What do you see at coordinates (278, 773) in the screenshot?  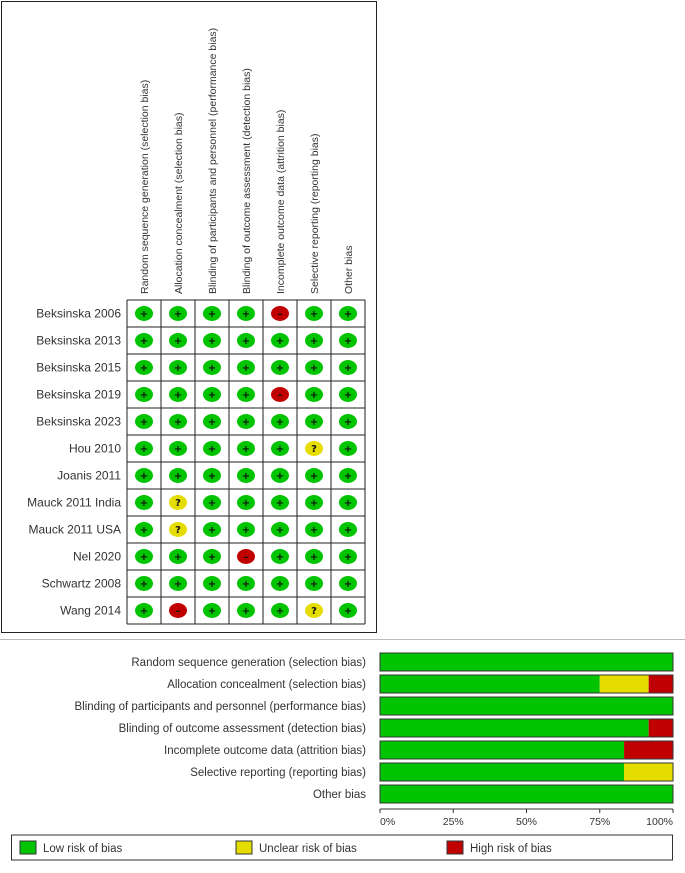 I see `bar-category-label: Selective reporting (reporting bias)` at bounding box center [278, 773].